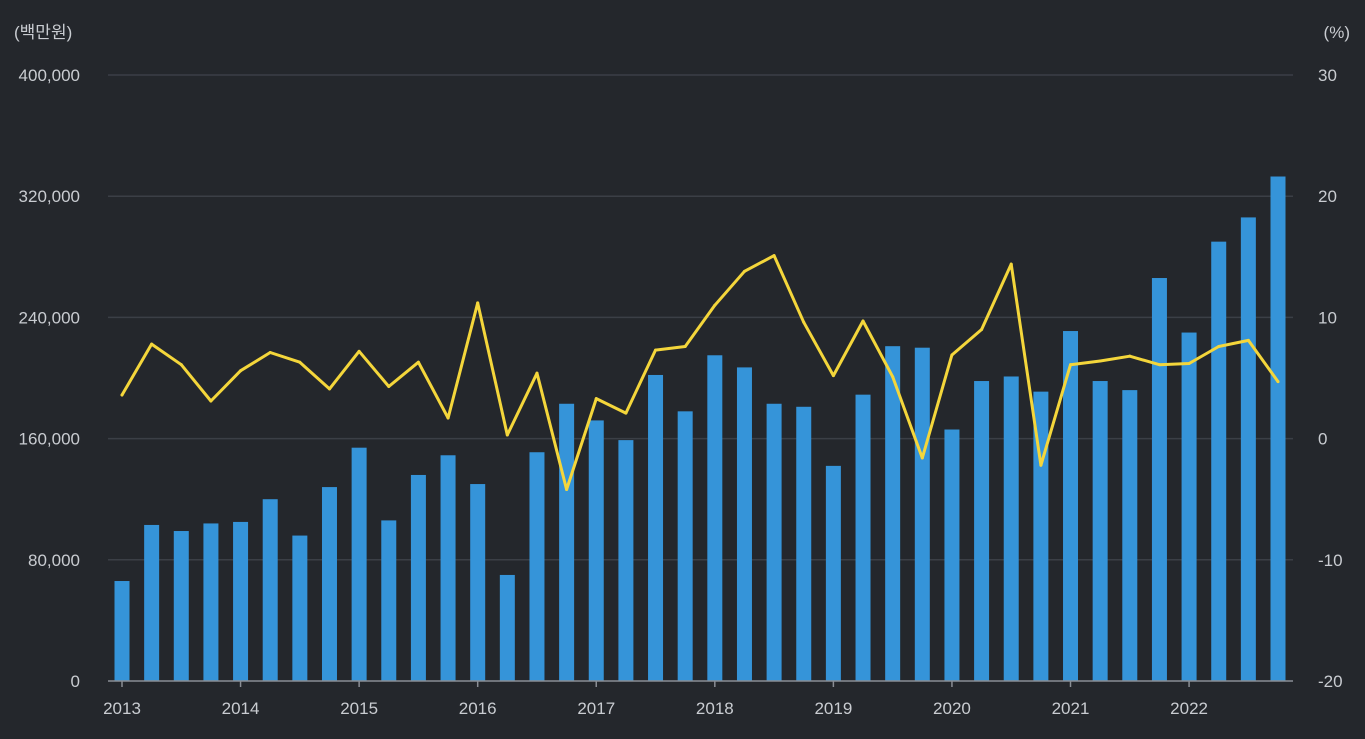 The width and height of the screenshot is (1365, 739). What do you see at coordinates (1327, 75) in the screenshot?
I see `y-right-tick-label: 30` at bounding box center [1327, 75].